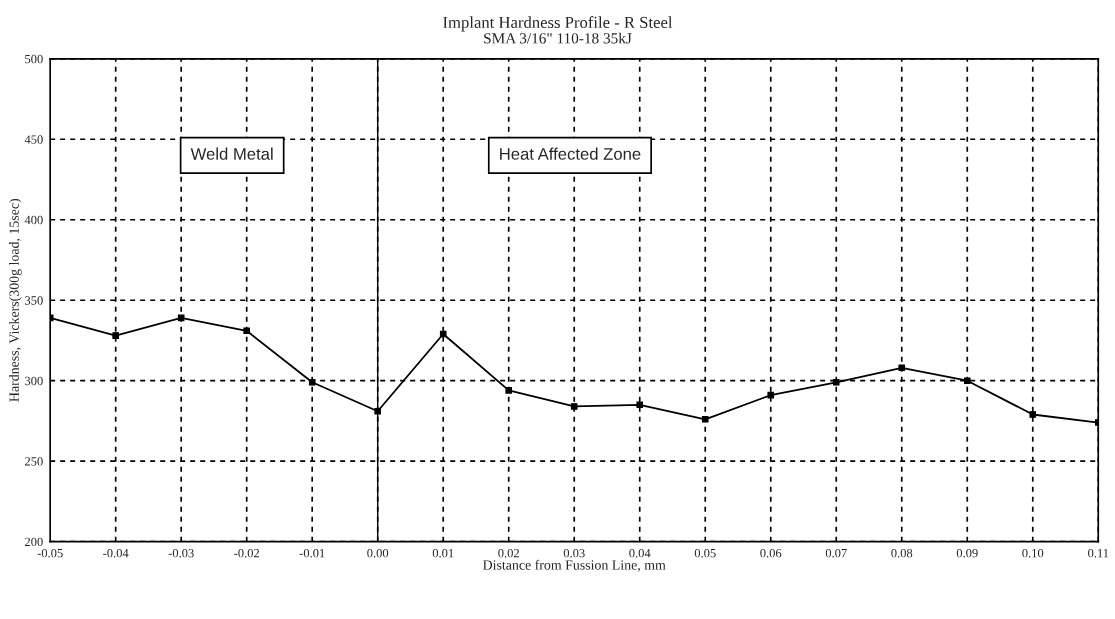 The width and height of the screenshot is (1115, 619). What do you see at coordinates (570, 153) in the screenshot?
I see `annotation: Heat Affected Zone` at bounding box center [570, 153].